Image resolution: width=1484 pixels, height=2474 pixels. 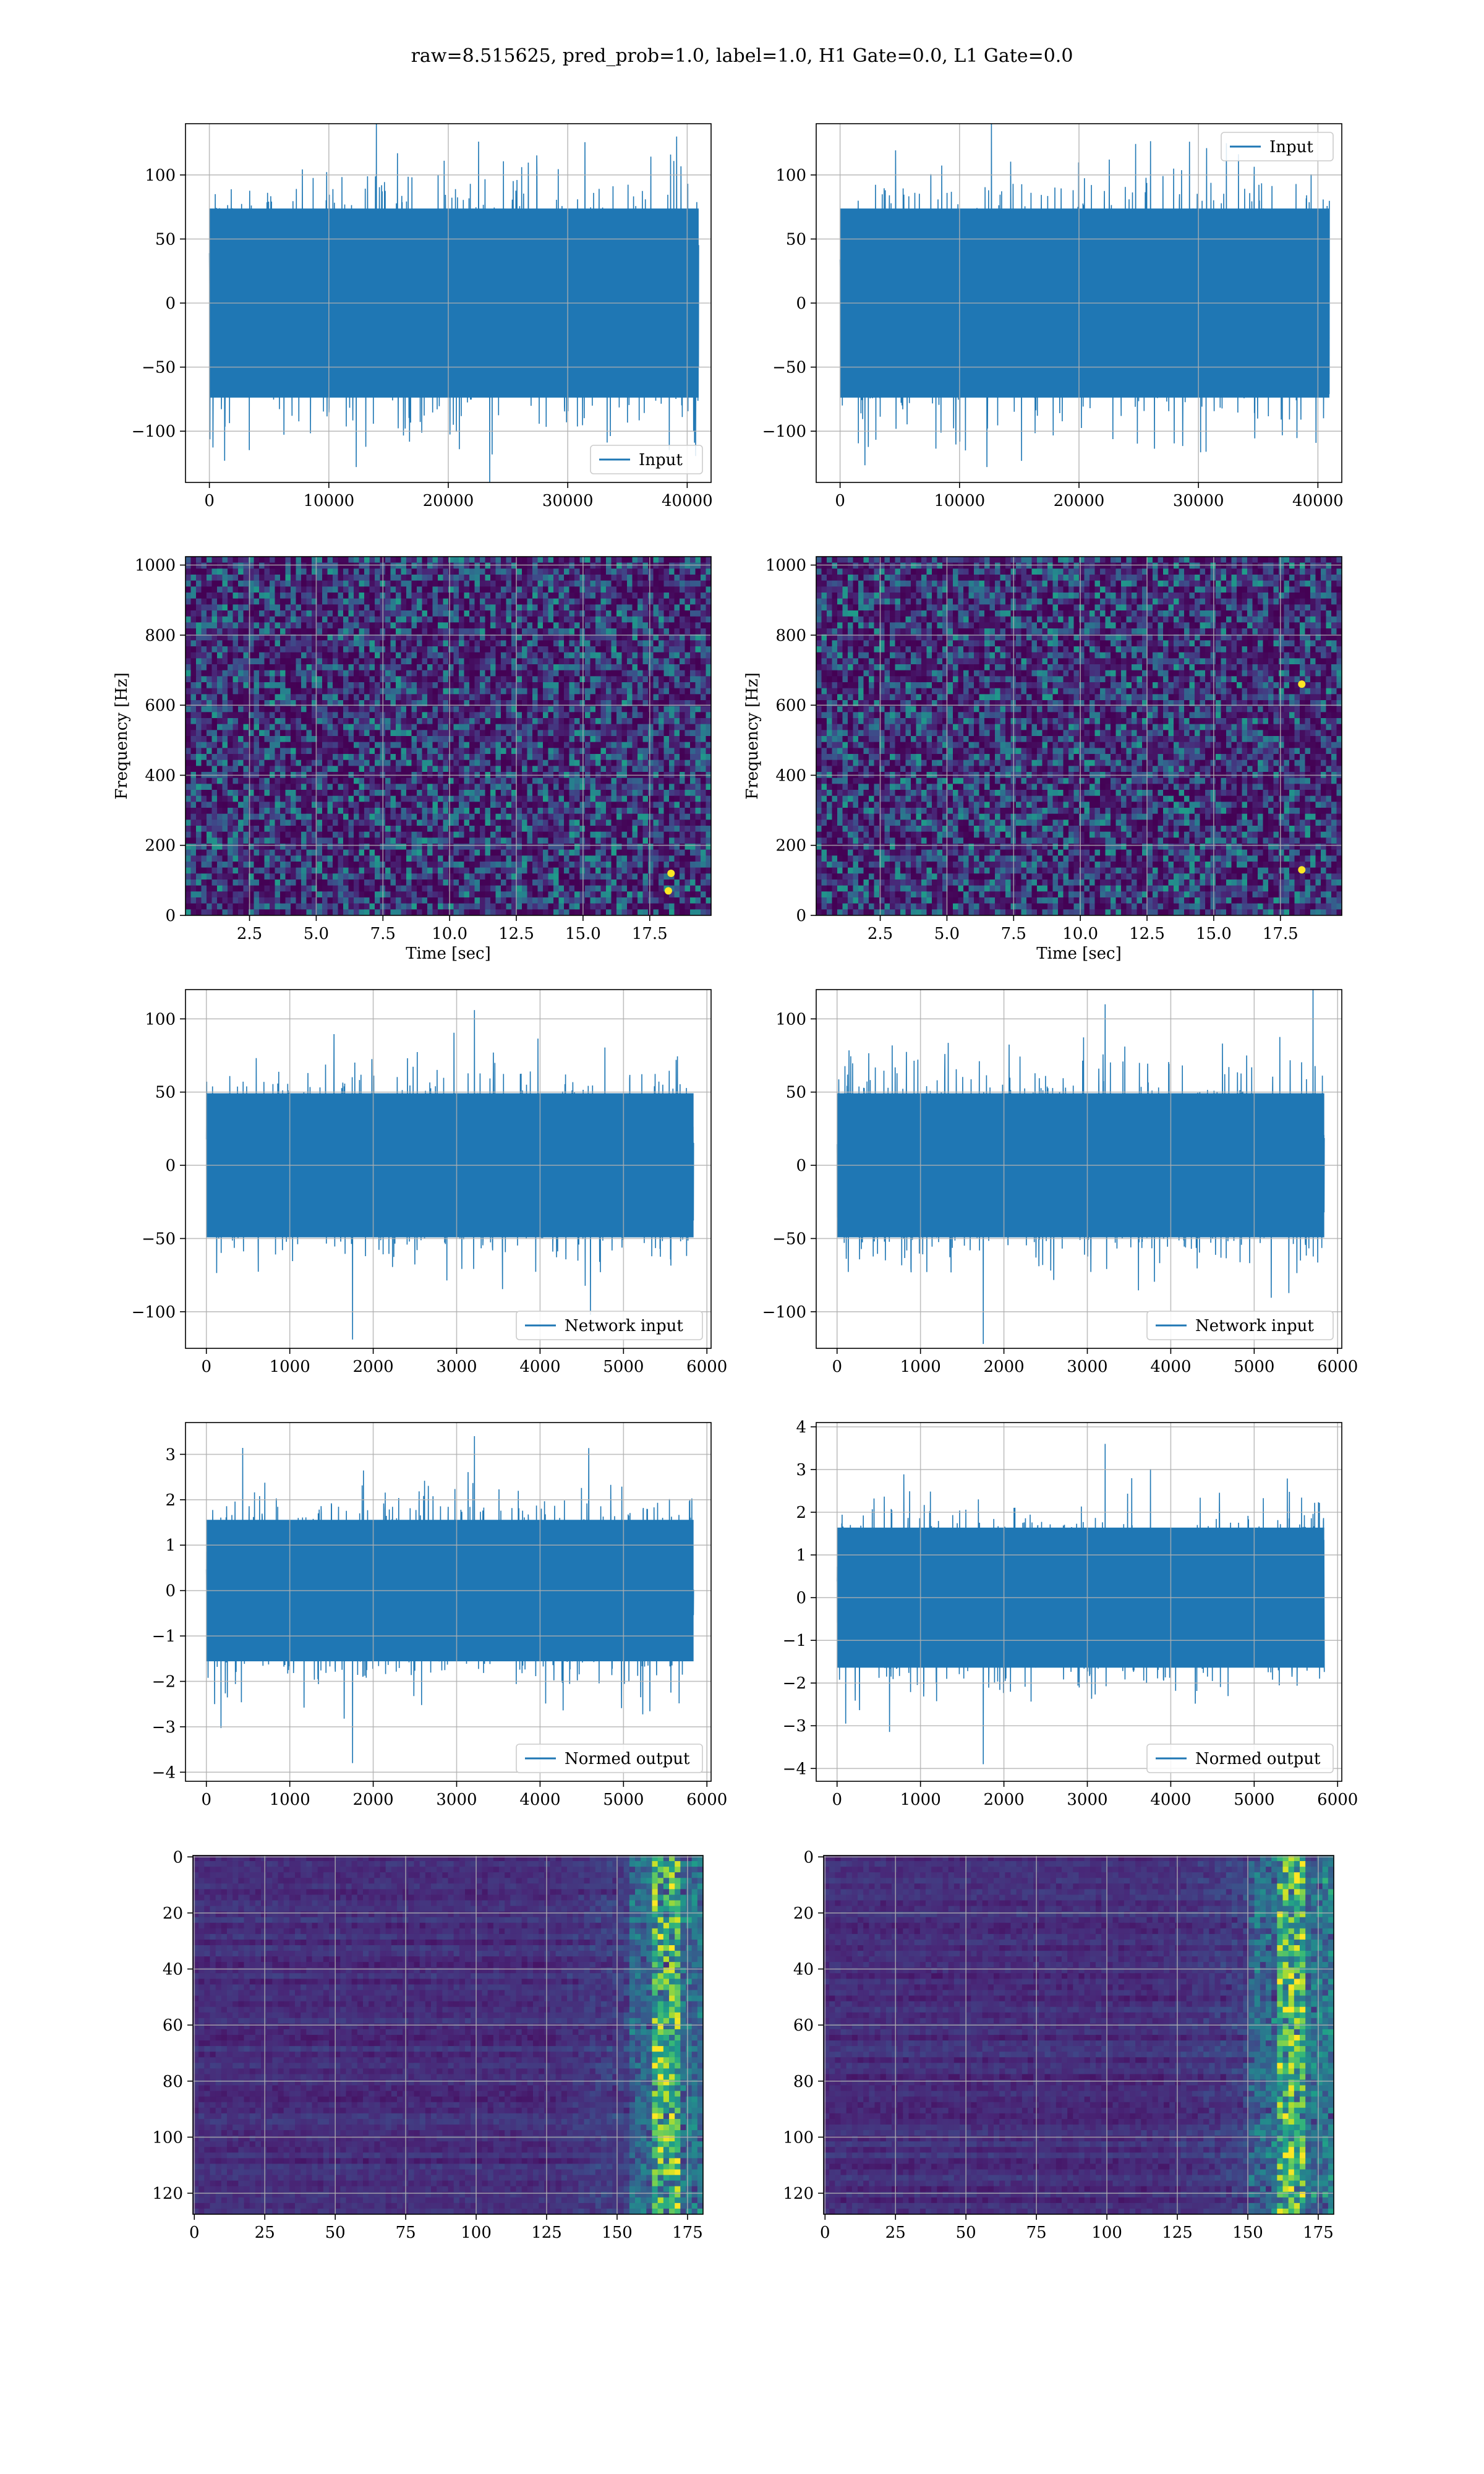 What do you see at coordinates (170, 1545) in the screenshot?
I see `y-tick-label: 1` at bounding box center [170, 1545].